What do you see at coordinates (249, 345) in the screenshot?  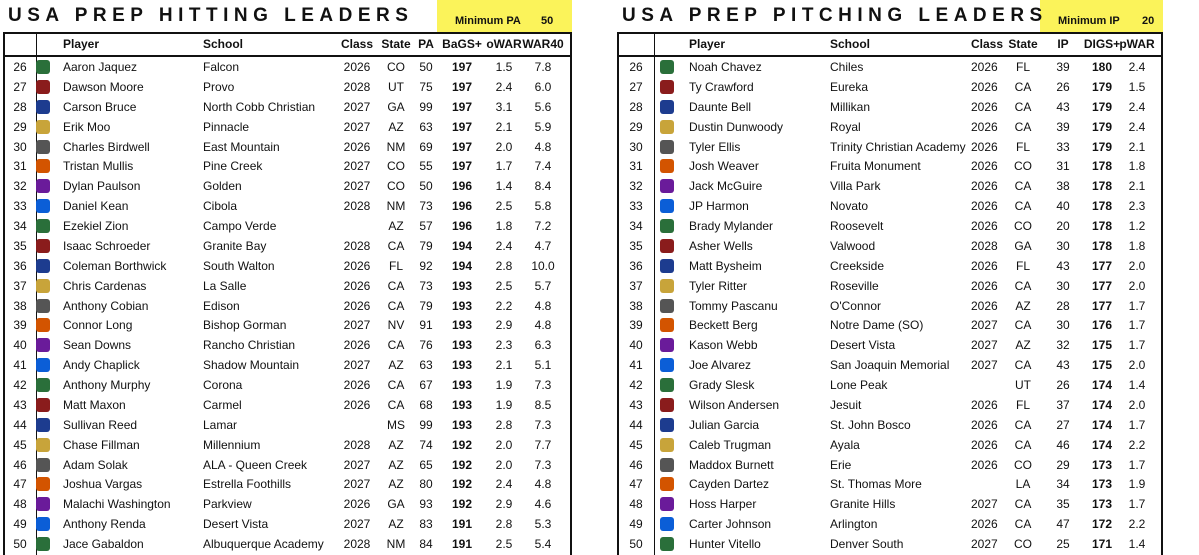 I see `cell: Rancho Christian` at bounding box center [249, 345].